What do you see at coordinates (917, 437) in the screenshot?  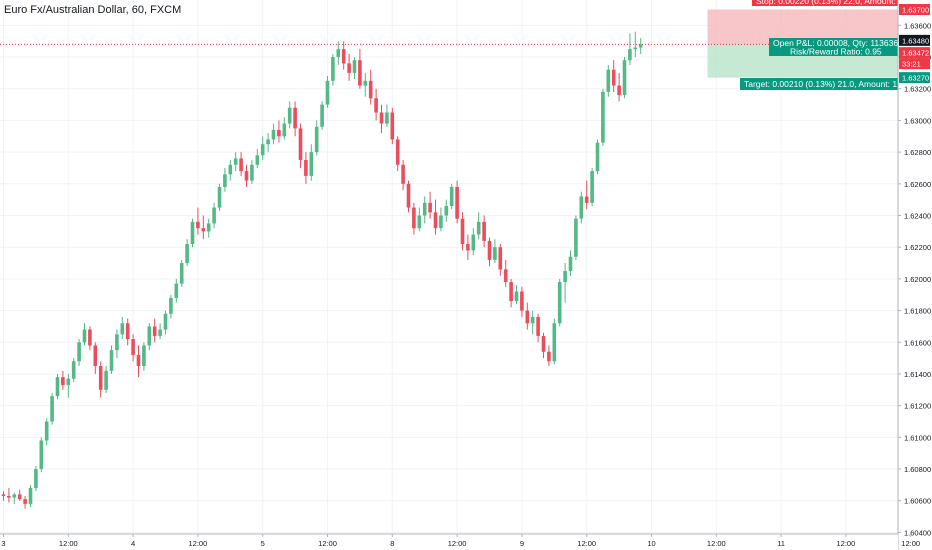 I see `price-tick-label: 1.61000` at bounding box center [917, 437].